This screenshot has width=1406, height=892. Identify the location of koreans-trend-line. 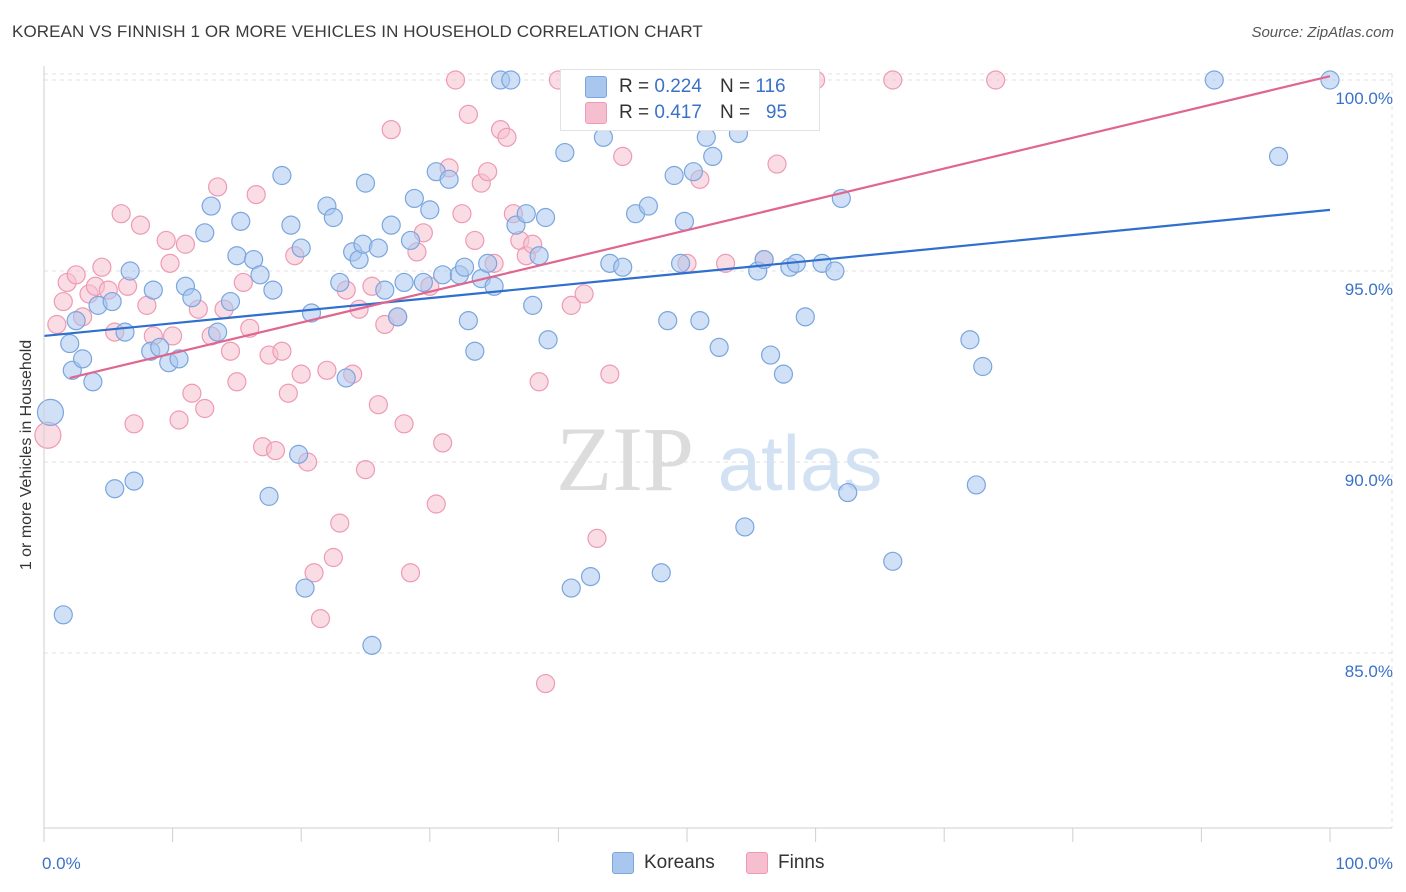
(687, 273).